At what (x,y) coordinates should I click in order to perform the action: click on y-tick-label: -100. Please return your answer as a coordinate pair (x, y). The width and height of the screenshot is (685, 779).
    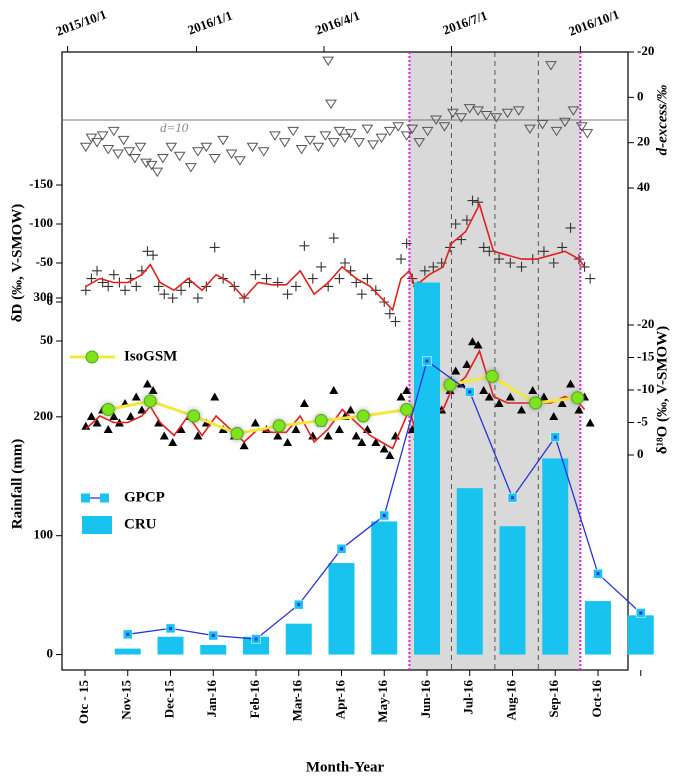
    Looking at the image, I should click on (41, 222).